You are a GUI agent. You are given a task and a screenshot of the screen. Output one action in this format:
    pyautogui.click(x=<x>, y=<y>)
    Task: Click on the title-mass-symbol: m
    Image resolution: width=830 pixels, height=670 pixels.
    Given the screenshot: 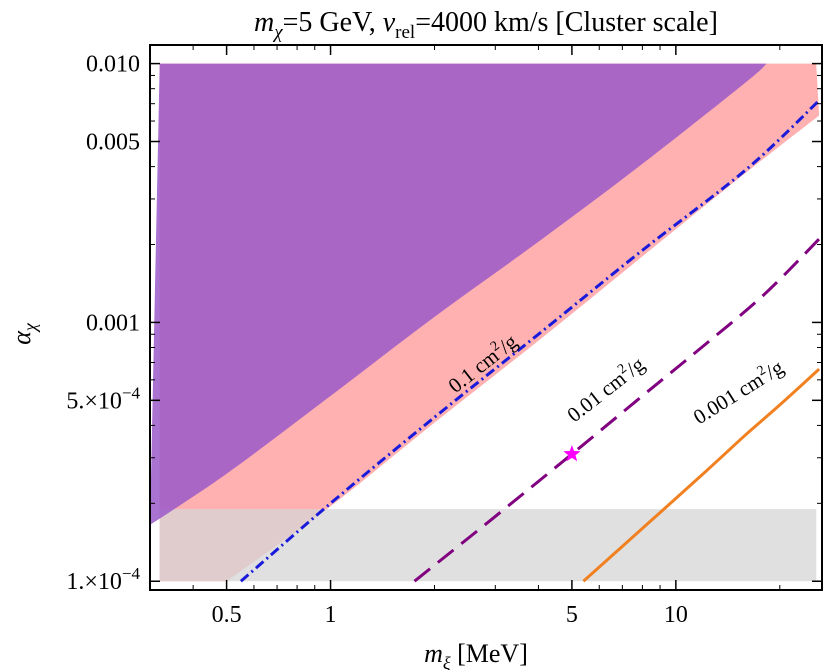 What is the action you would take?
    pyautogui.click(x=264, y=22)
    